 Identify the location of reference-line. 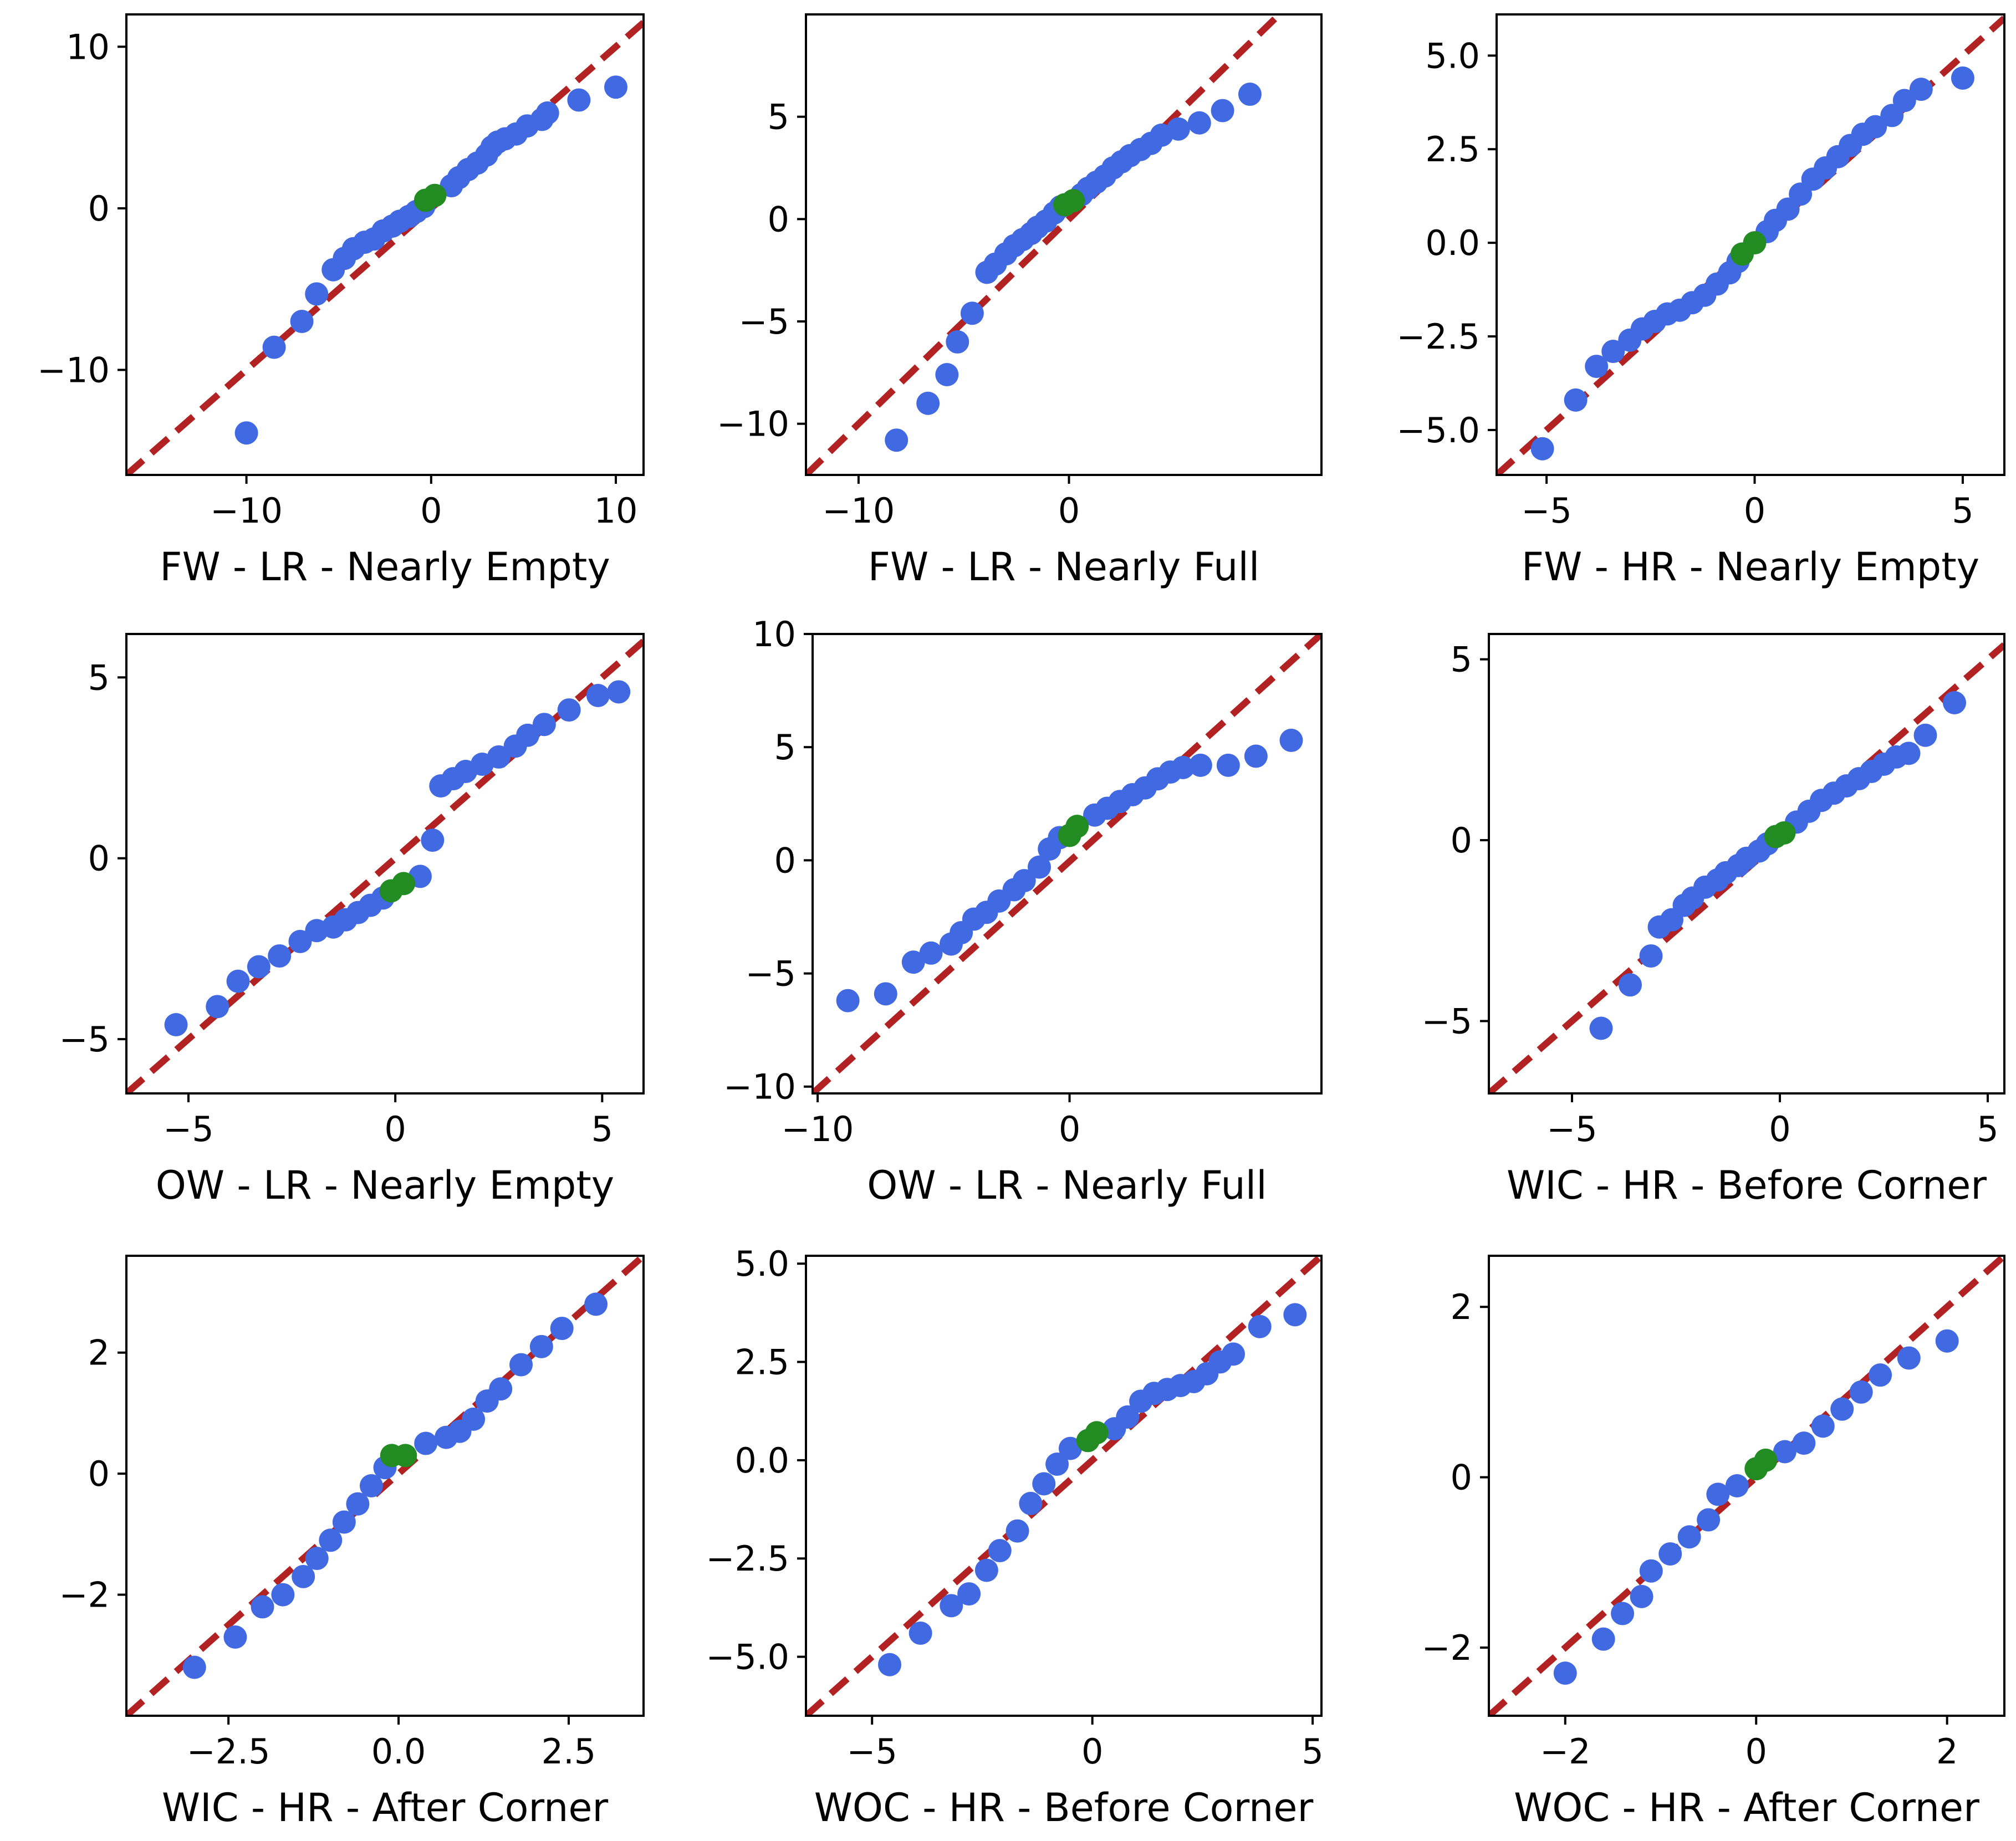
(385, 865).